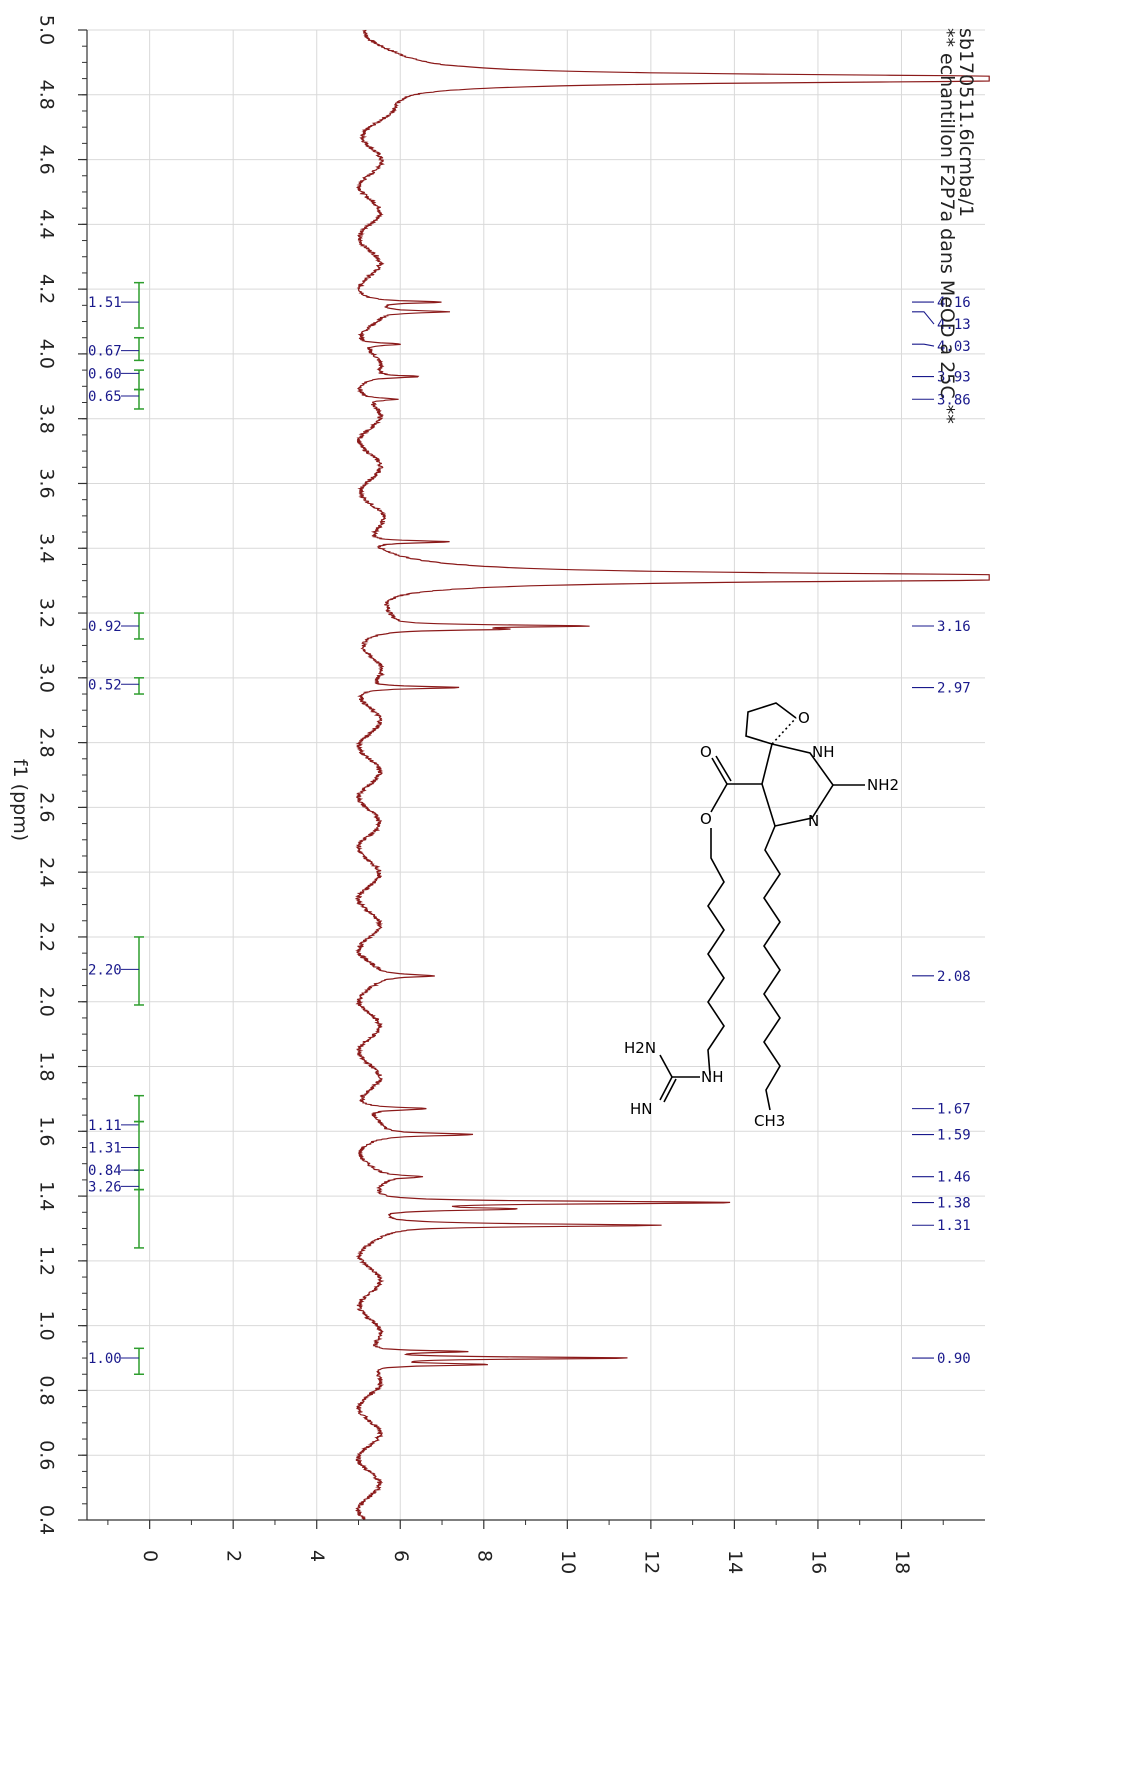  I want to click on atom-o-ester: O, so click(706, 819).